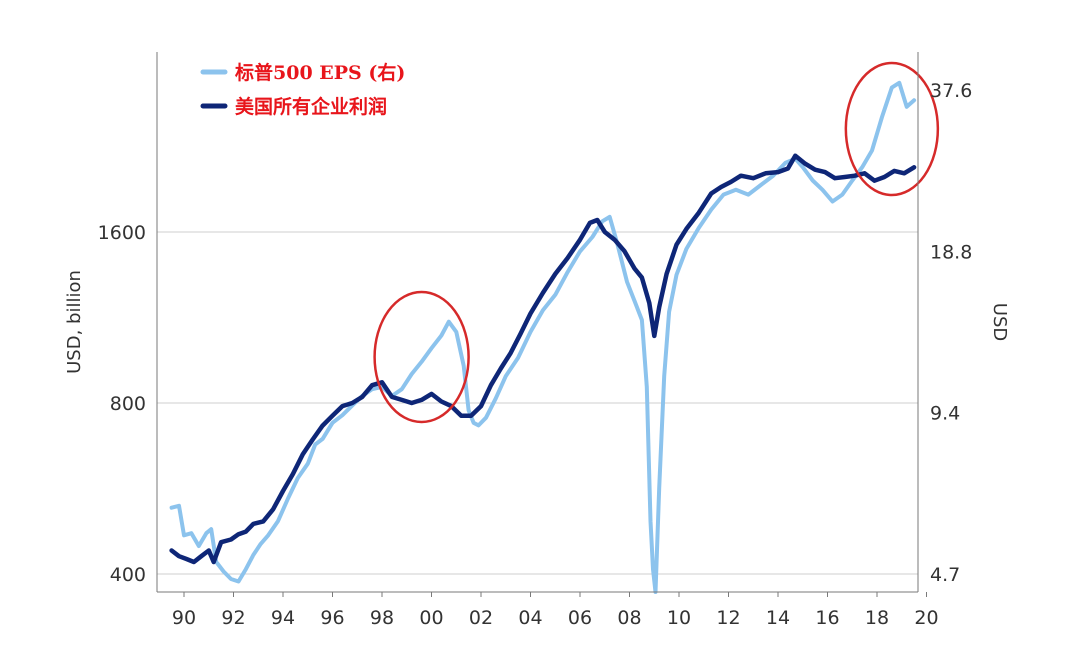 This screenshot has width=1080, height=666. I want to click on x-tick-label: 08, so click(629, 618).